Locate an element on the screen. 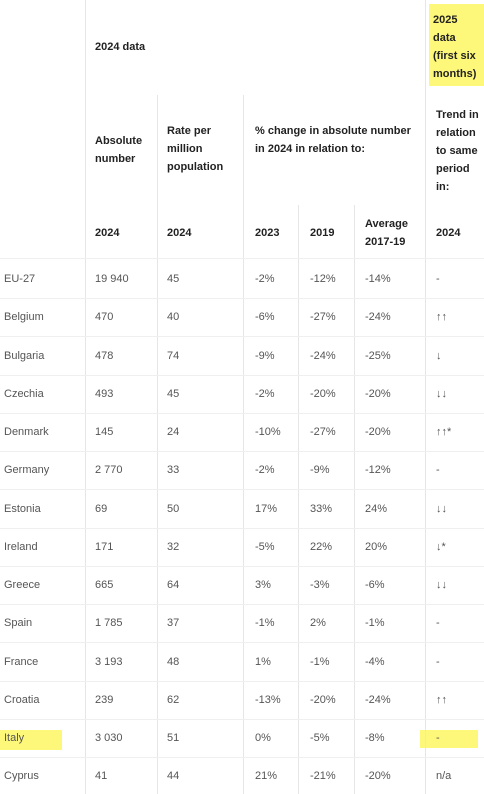 Image resolution: width=484 pixels, height=794 pixels. cell: 64 is located at coordinates (173, 585).